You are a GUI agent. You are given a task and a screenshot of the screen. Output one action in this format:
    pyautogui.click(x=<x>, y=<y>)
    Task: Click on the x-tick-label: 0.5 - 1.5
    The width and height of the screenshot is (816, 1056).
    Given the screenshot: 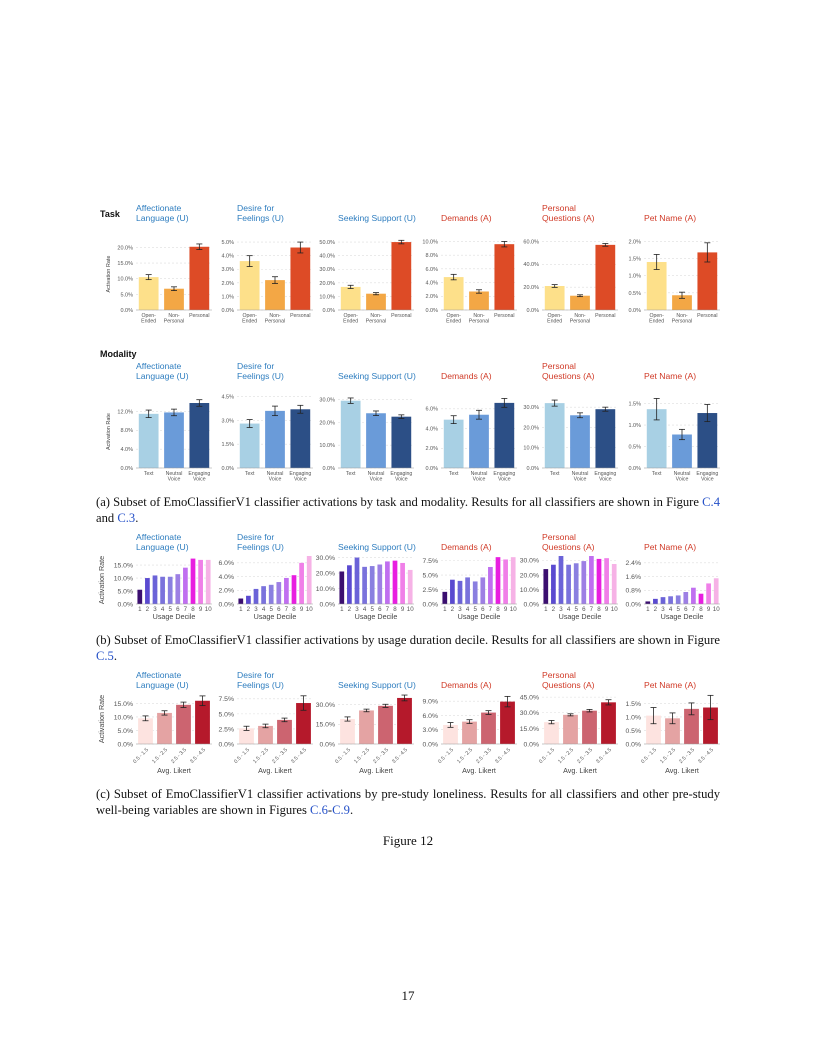 What is the action you would take?
    pyautogui.click(x=547, y=756)
    